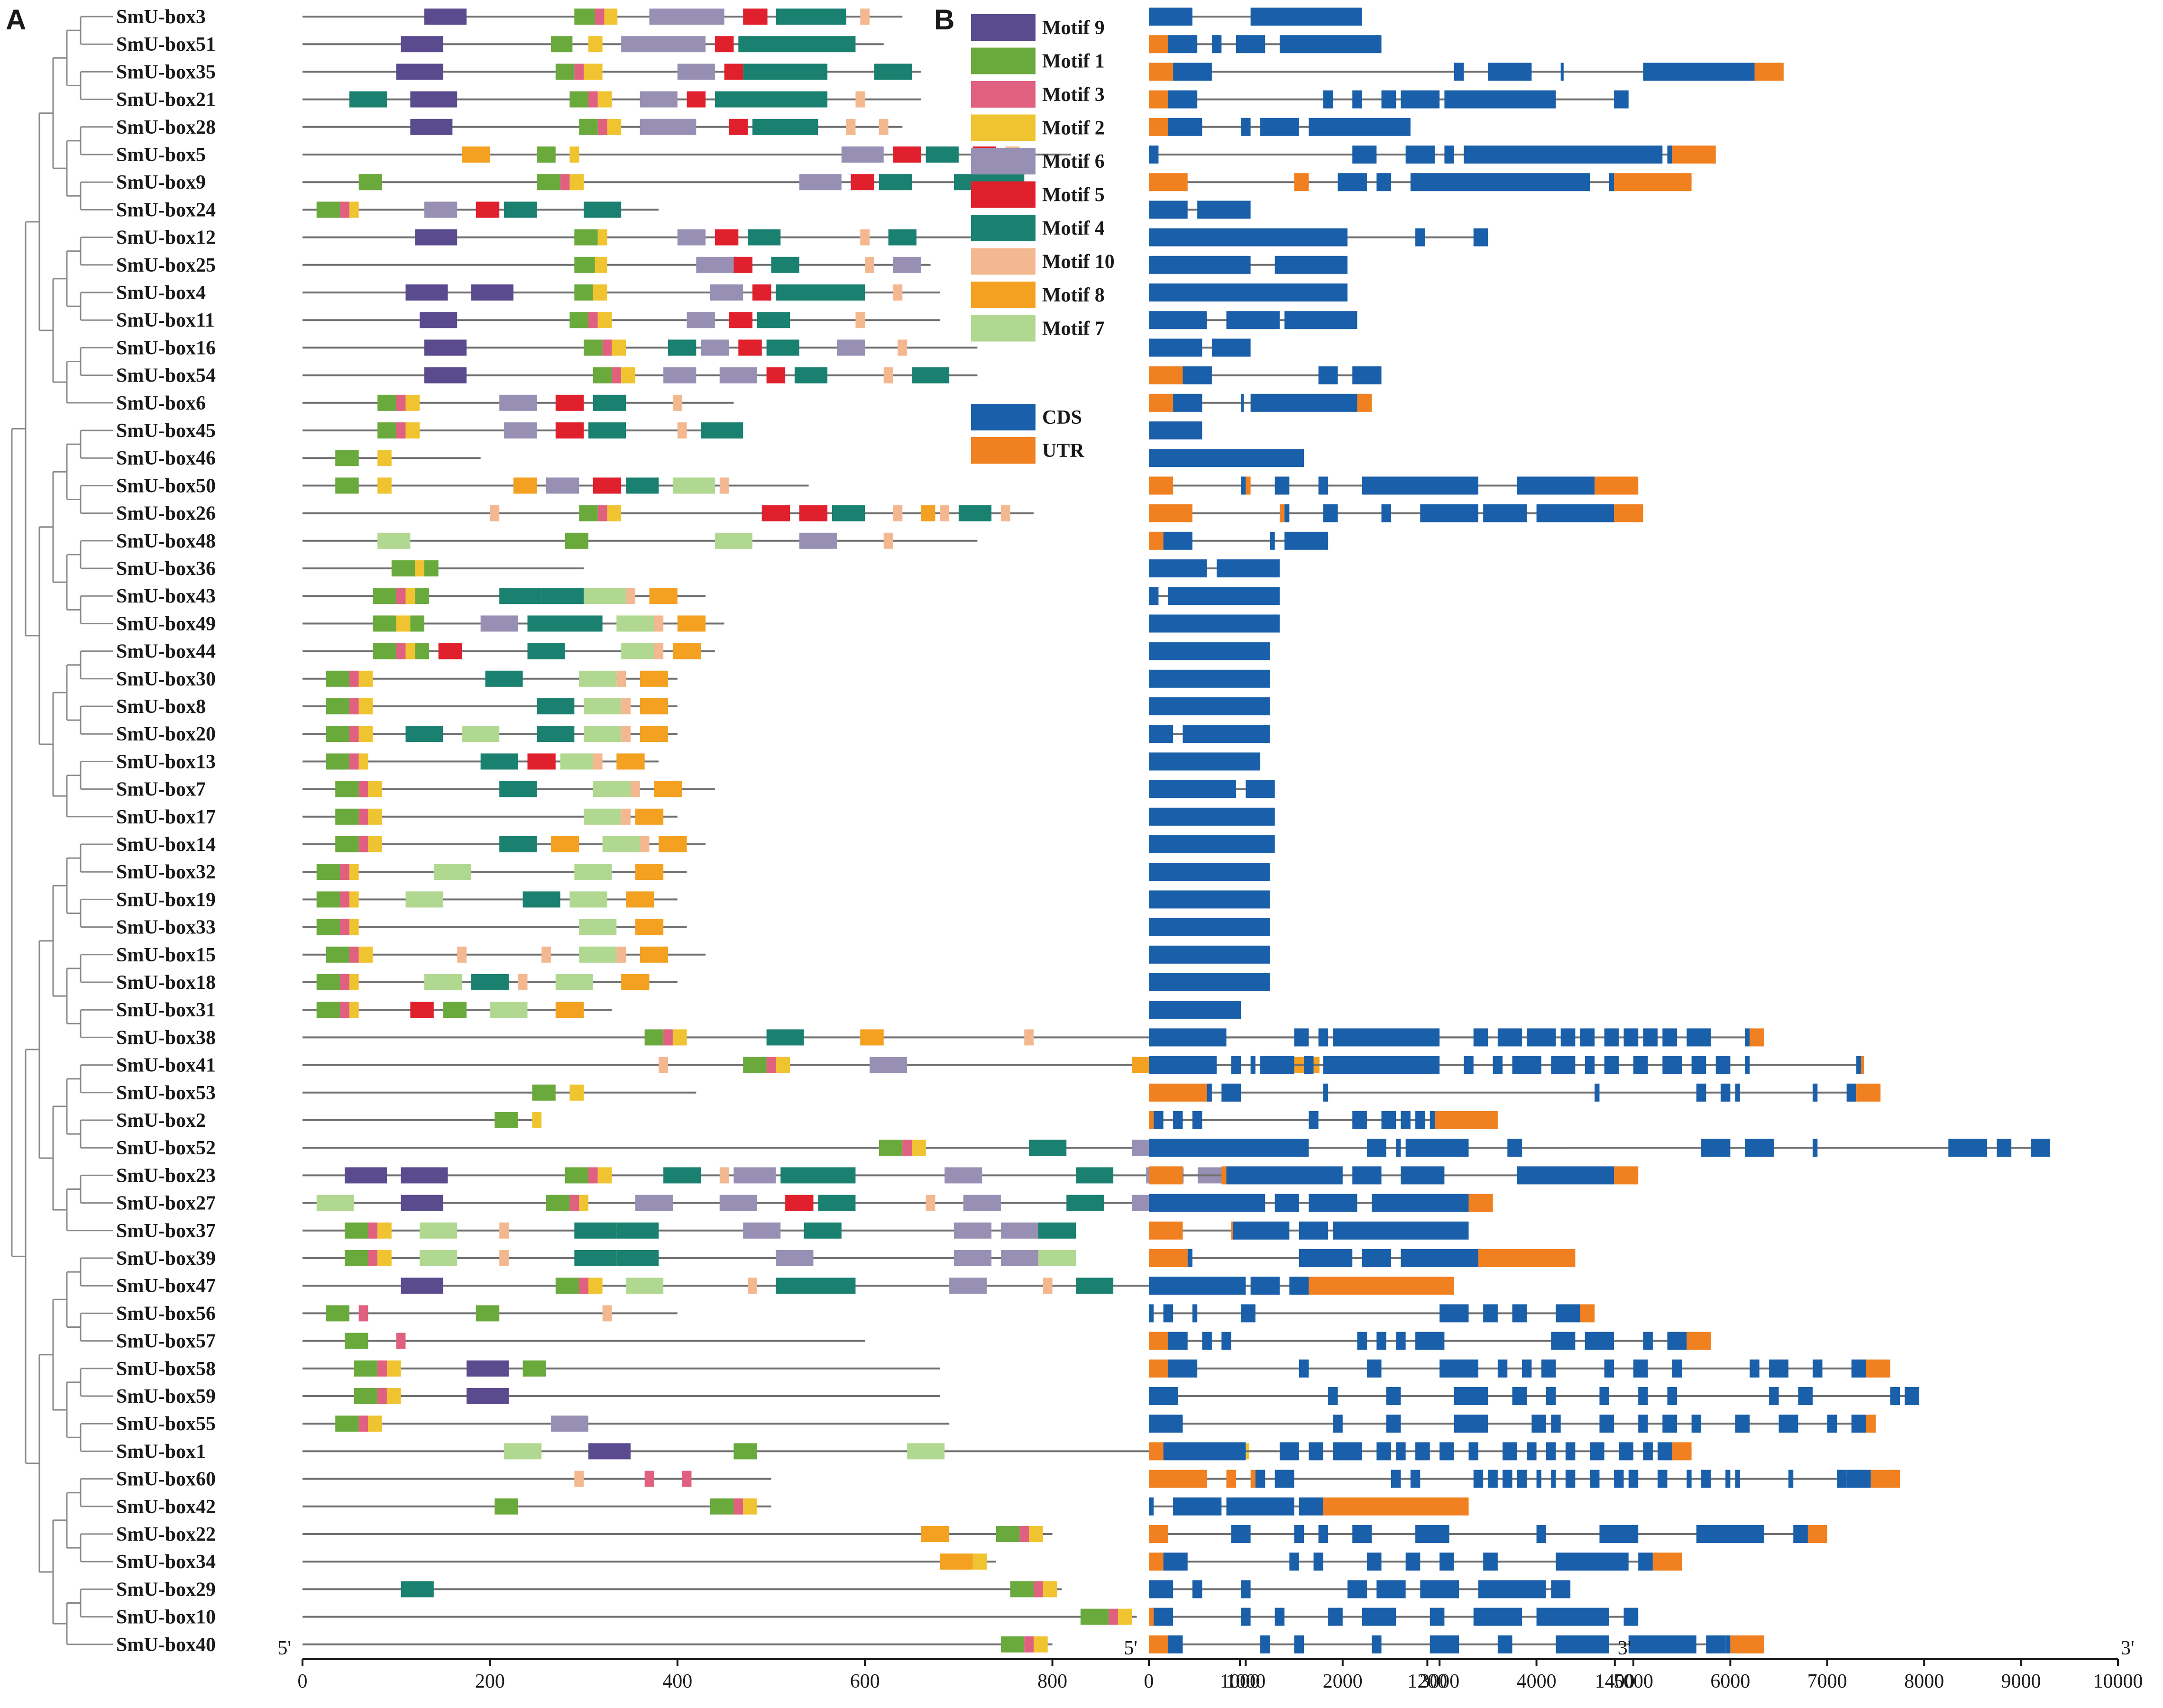 Image resolution: width=2163 pixels, height=1708 pixels. What do you see at coordinates (1624, 1648) in the screenshot?
I see `panel-a-three-prime-label: 3'` at bounding box center [1624, 1648].